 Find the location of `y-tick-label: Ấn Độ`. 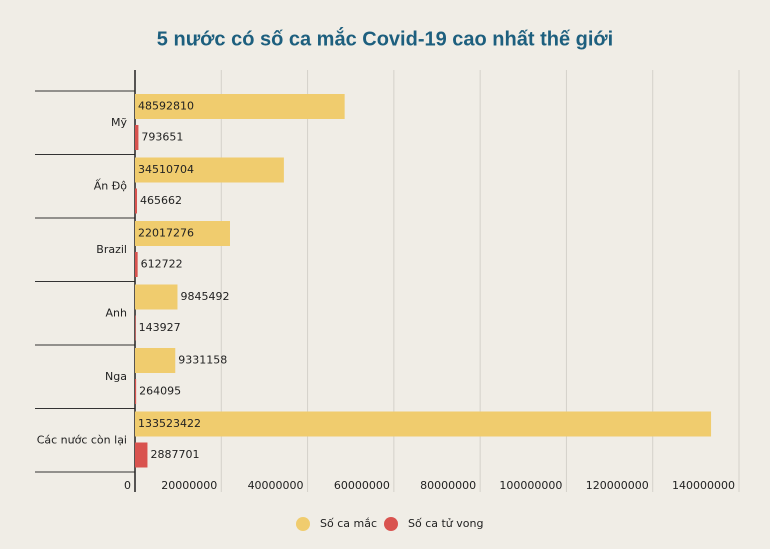

y-tick-label: Ấn Độ is located at coordinates (111, 185).